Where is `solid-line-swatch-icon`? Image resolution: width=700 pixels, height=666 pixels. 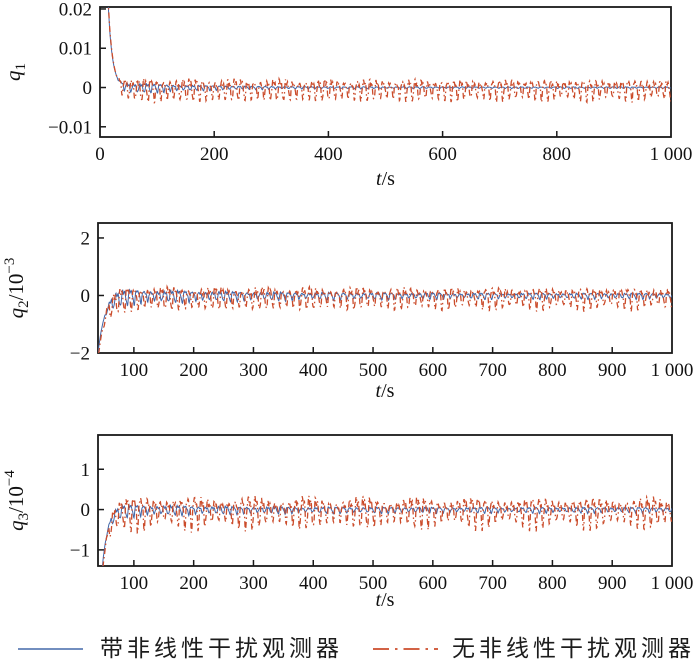
solid-line-swatch-icon is located at coordinates (50, 648).